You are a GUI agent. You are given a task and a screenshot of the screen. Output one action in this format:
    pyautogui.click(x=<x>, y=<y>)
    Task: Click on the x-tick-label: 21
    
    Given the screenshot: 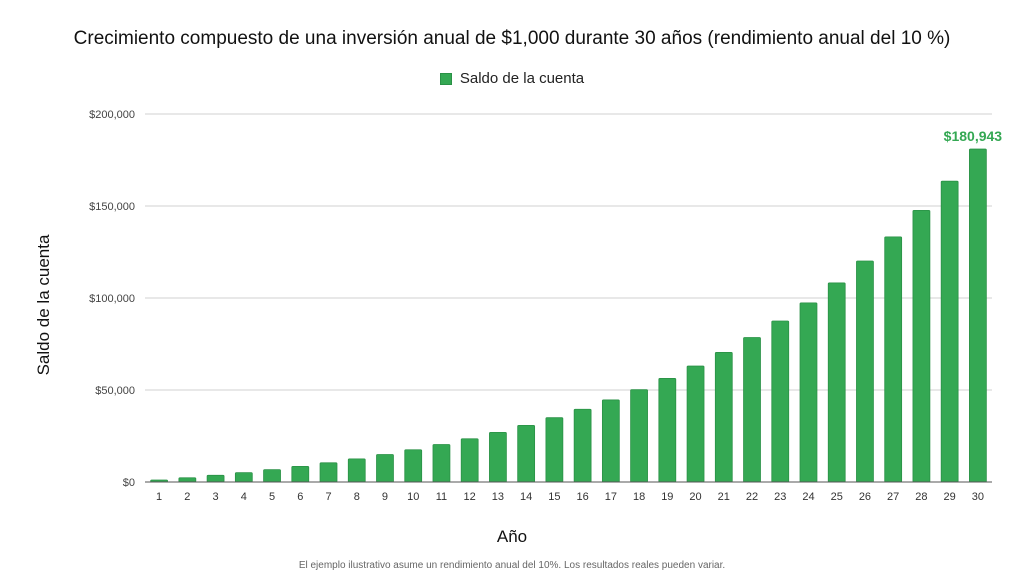 What is the action you would take?
    pyautogui.click(x=724, y=497)
    